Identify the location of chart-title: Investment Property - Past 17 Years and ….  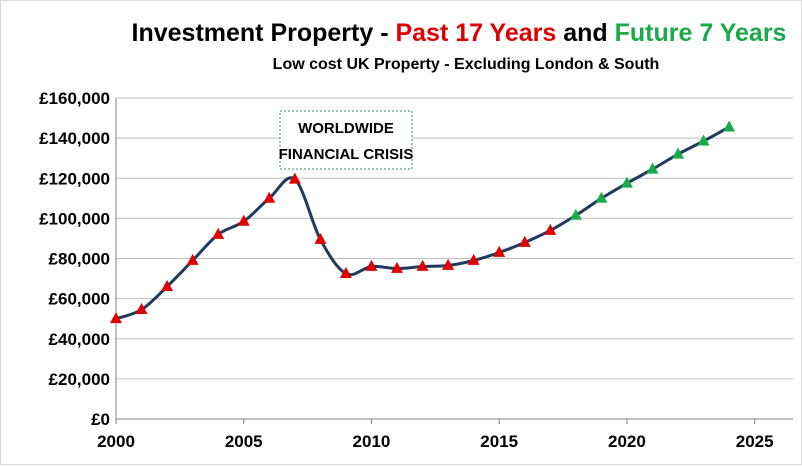
(459, 33).